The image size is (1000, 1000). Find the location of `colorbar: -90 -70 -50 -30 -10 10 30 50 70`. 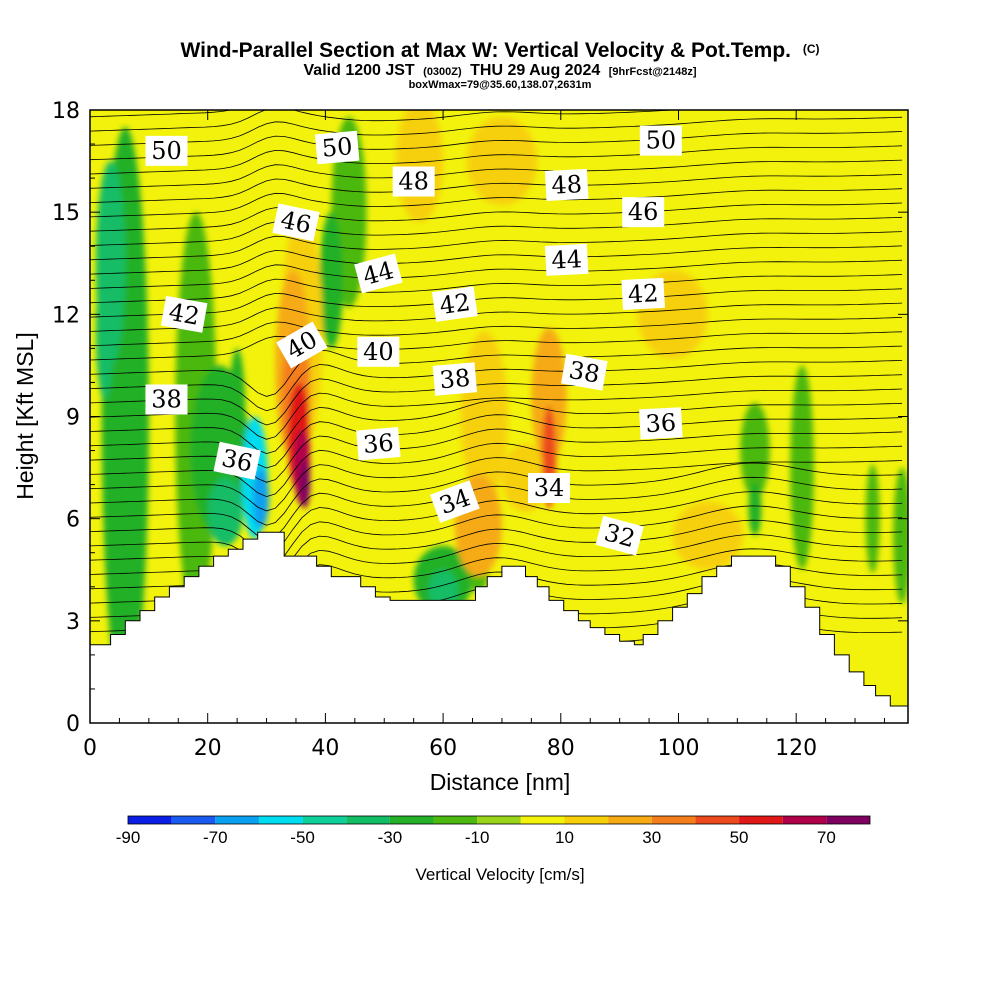

colorbar: -90 -70 -50 -30 -10 10 30 50 70 is located at coordinates (493, 831).